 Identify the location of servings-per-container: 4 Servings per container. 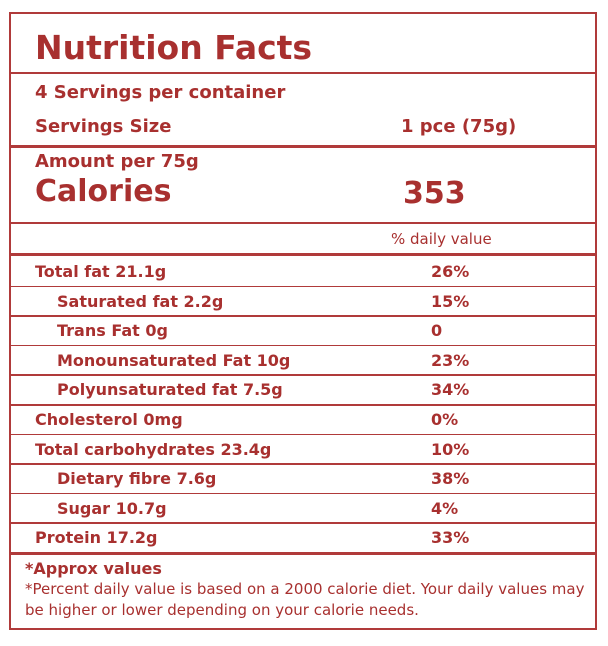
(160, 92).